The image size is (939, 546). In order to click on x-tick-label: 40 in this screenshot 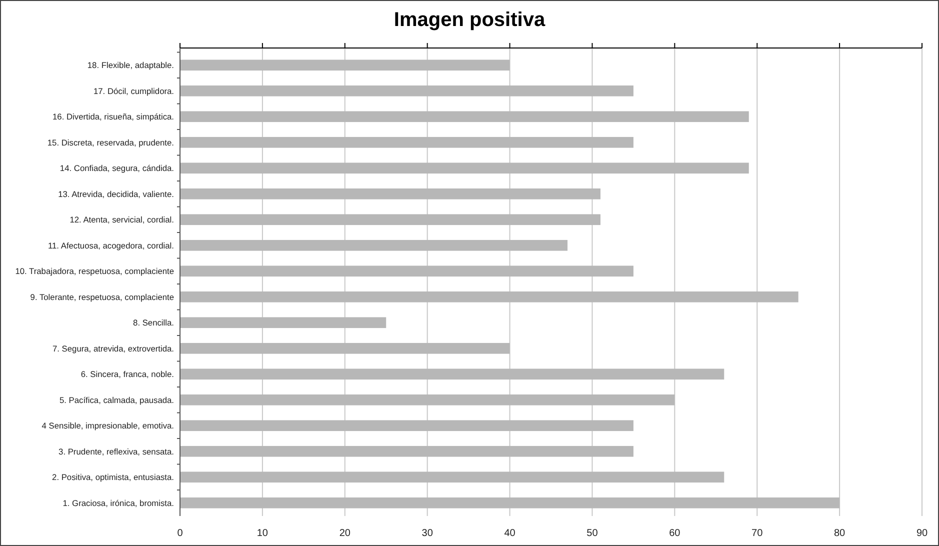, I will do `click(510, 533)`.